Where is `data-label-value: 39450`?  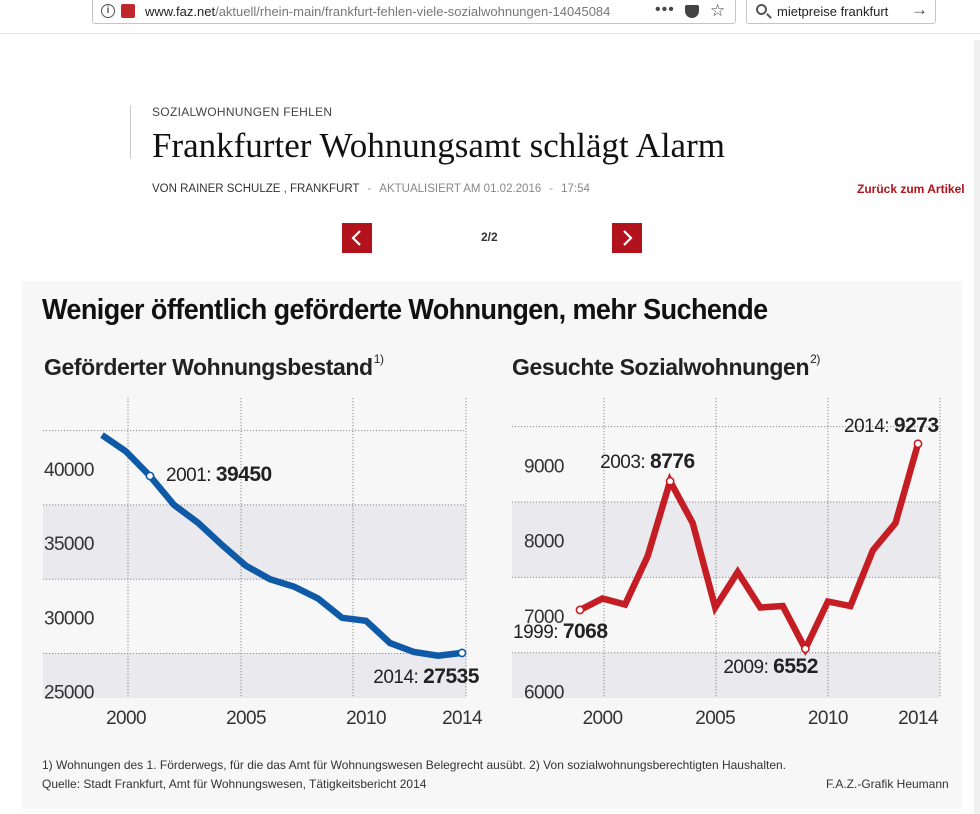
data-label-value: 39450 is located at coordinates (244, 474).